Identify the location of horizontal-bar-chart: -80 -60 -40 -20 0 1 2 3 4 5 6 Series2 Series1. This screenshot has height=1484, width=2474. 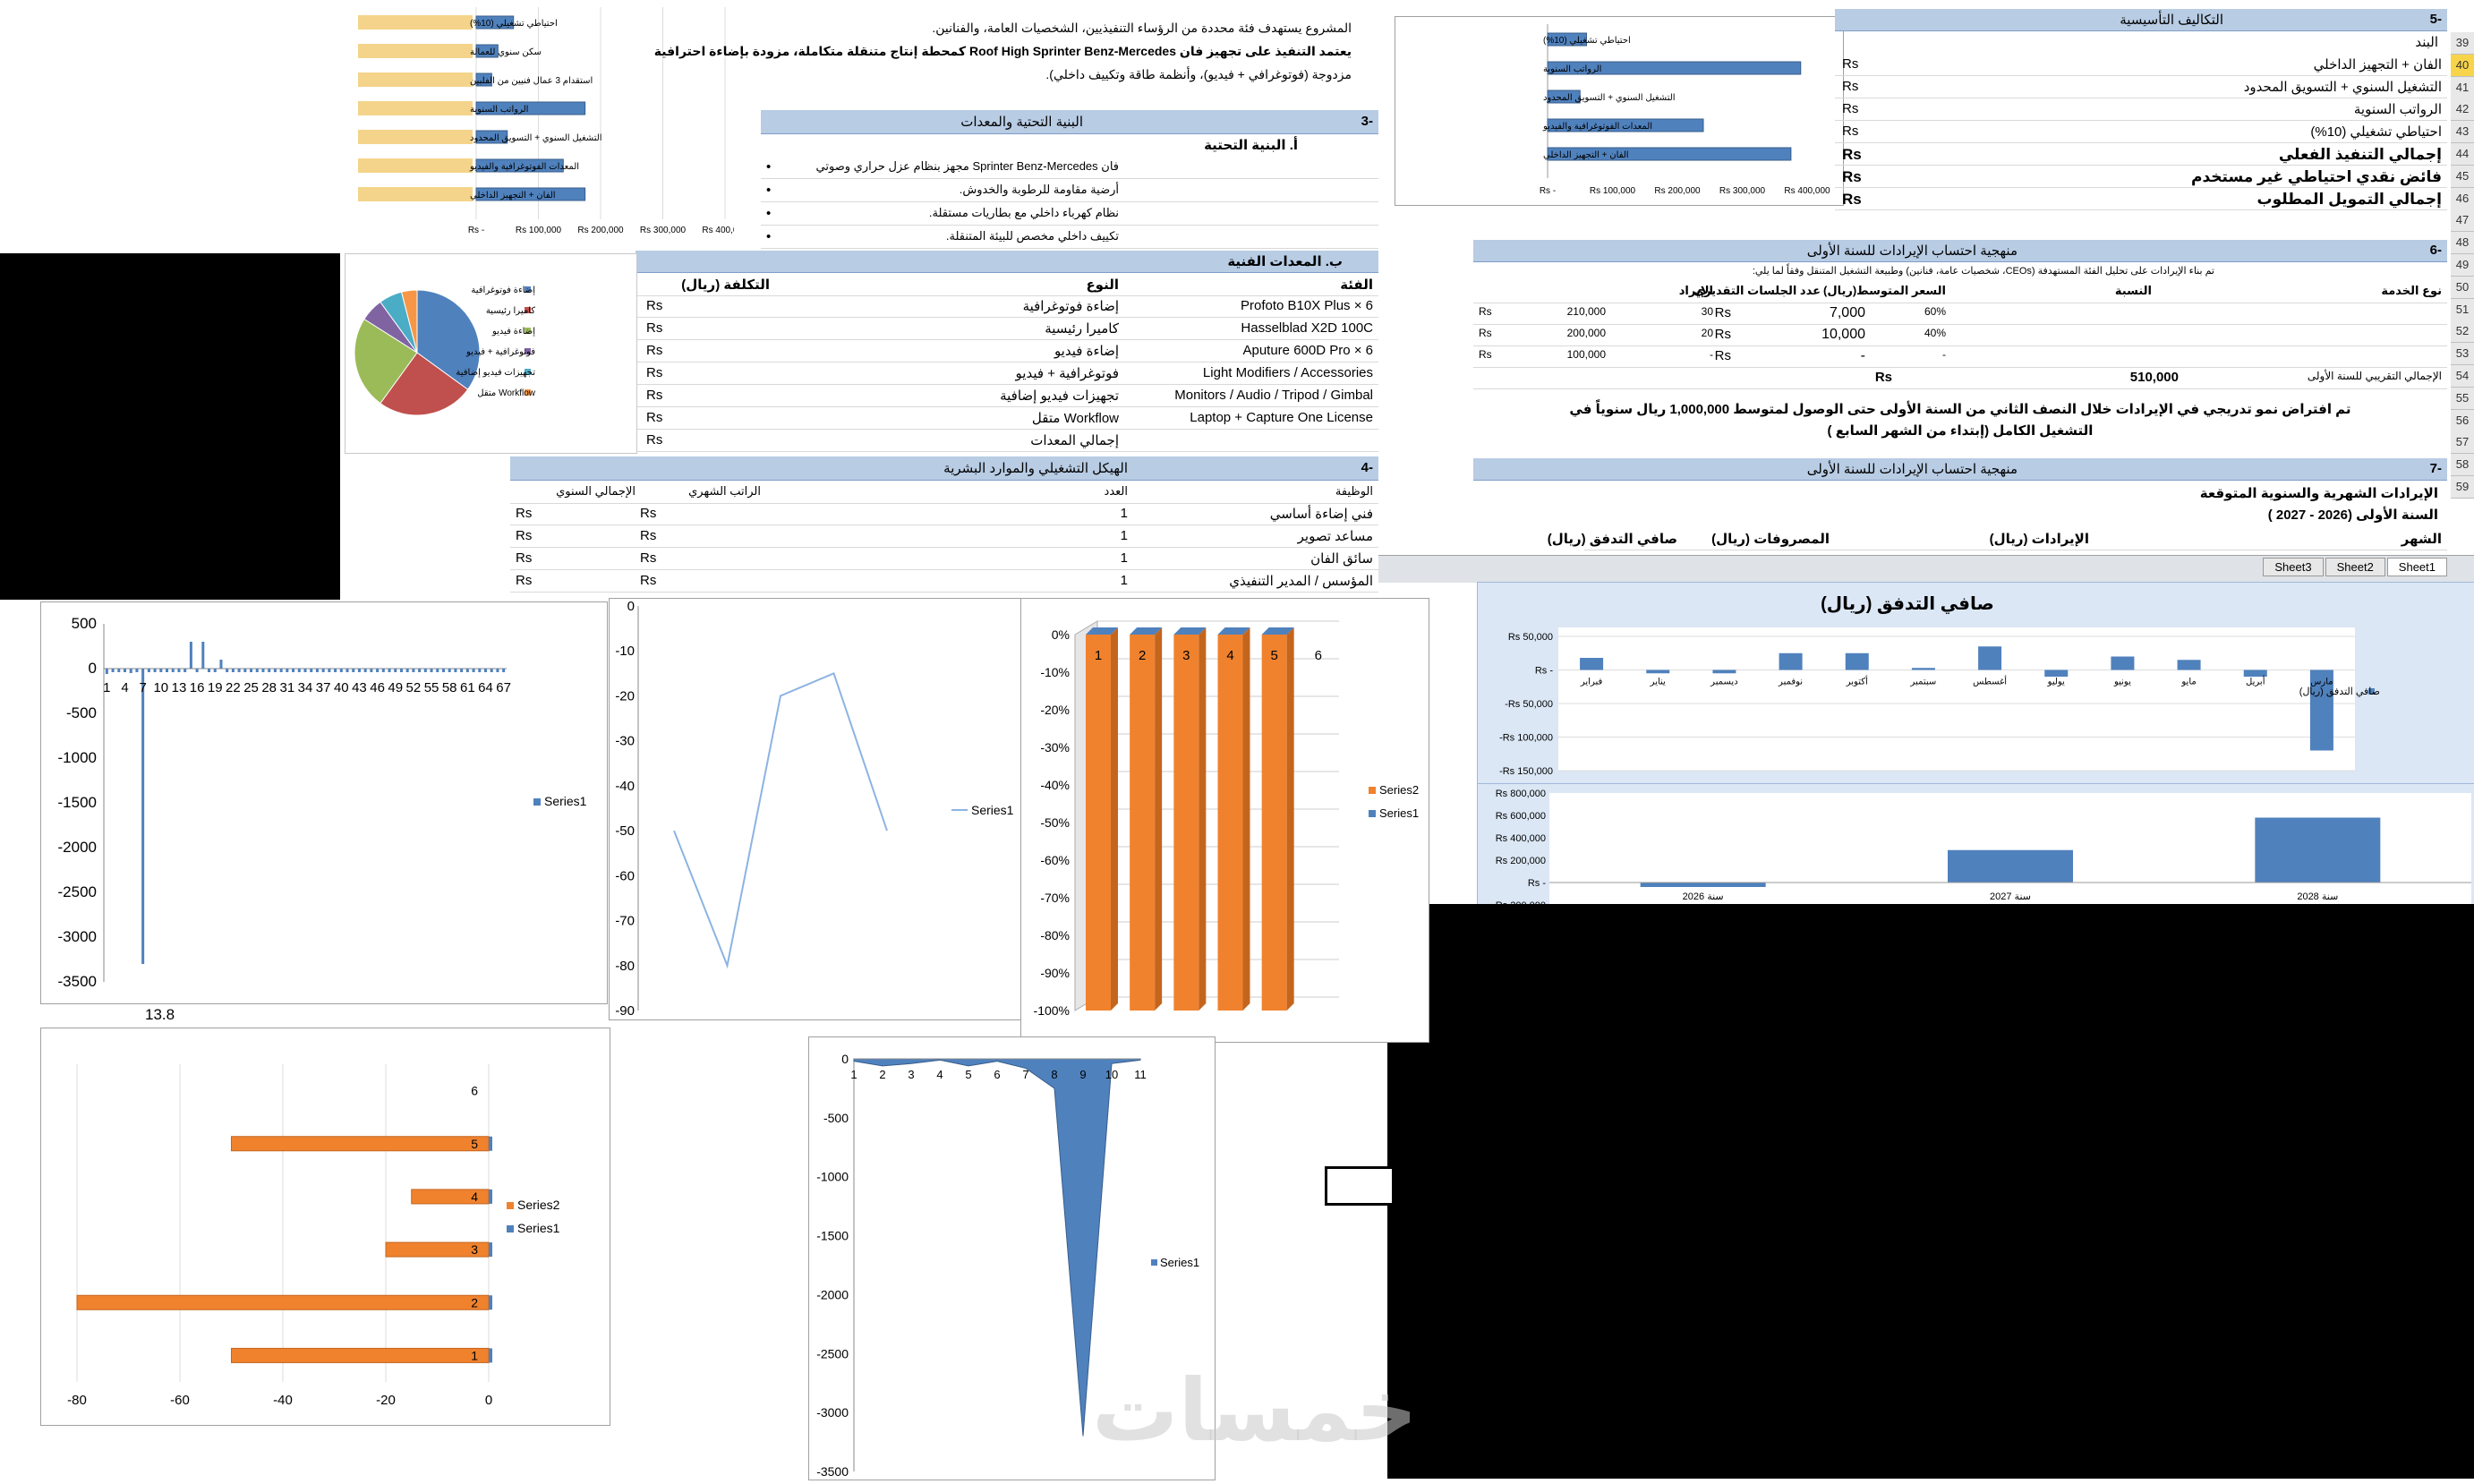
(325, 1227).